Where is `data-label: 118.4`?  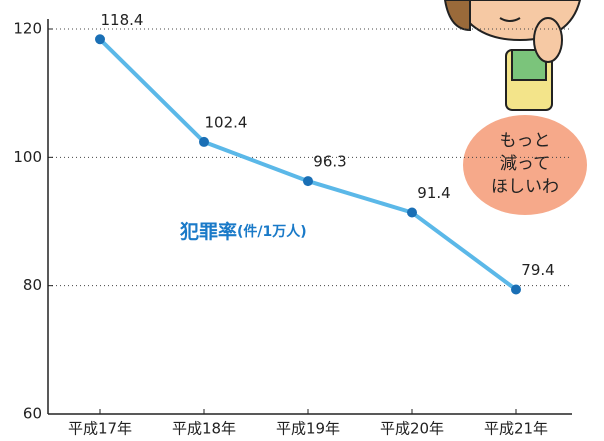 data-label: 118.4 is located at coordinates (122, 20).